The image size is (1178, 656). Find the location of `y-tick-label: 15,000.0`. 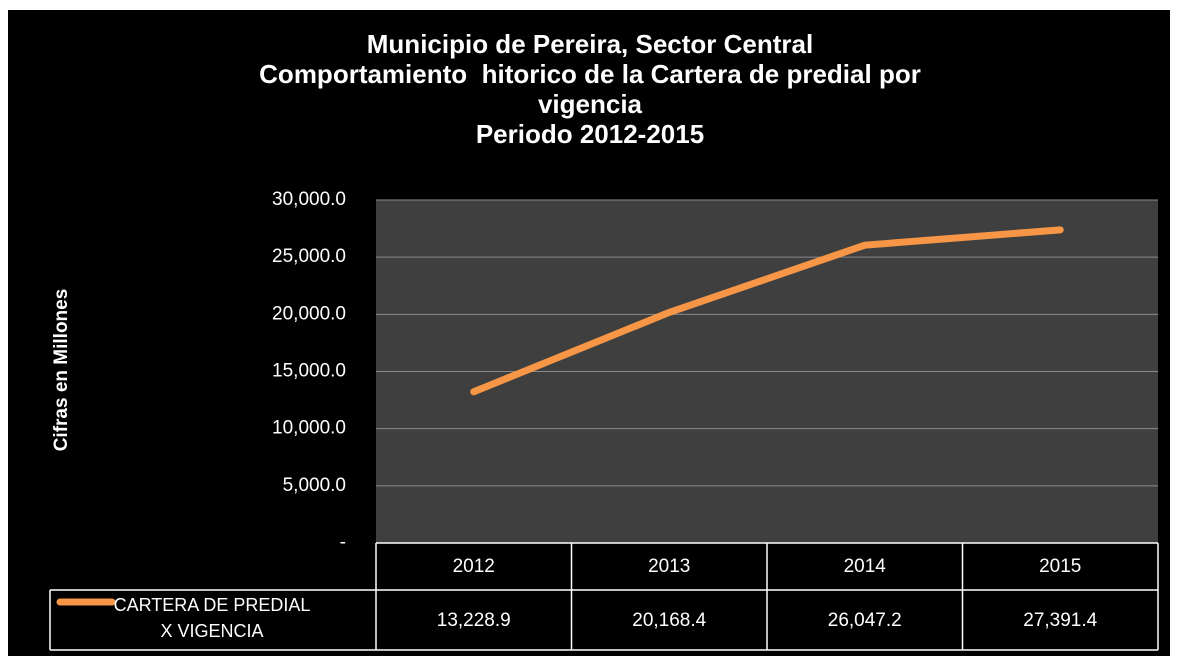

y-tick-label: 15,000.0 is located at coordinates (309, 371).